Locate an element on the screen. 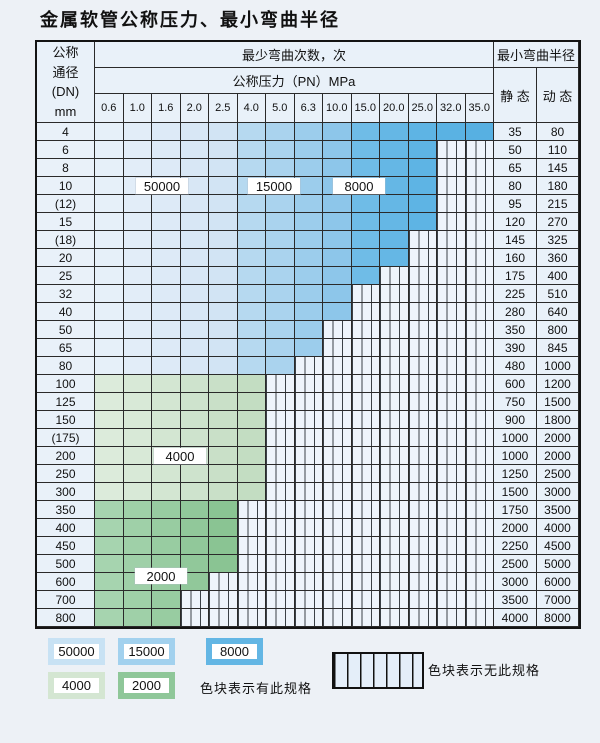 This screenshot has width=600, height=743. pressure-column-header: 25.0 is located at coordinates (422, 108).